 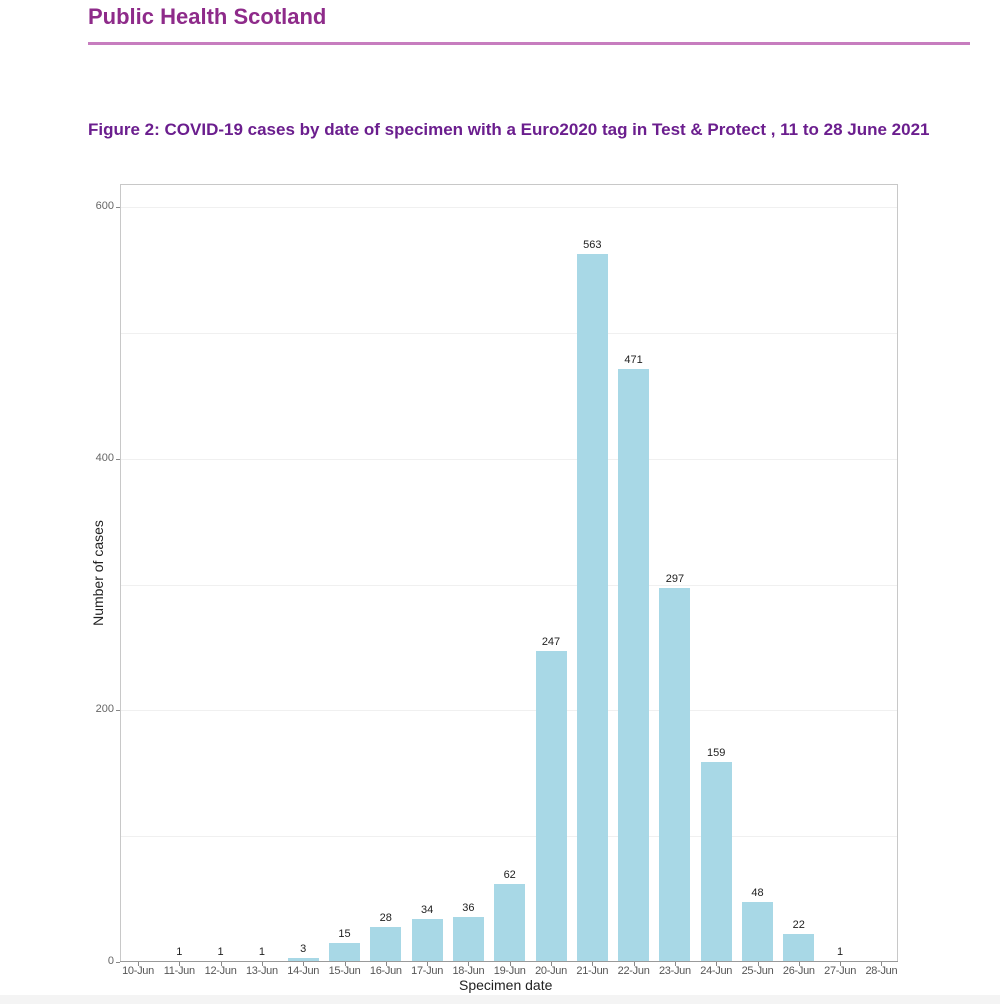 What do you see at coordinates (551, 971) in the screenshot?
I see `x-tick-label: 20-Jun` at bounding box center [551, 971].